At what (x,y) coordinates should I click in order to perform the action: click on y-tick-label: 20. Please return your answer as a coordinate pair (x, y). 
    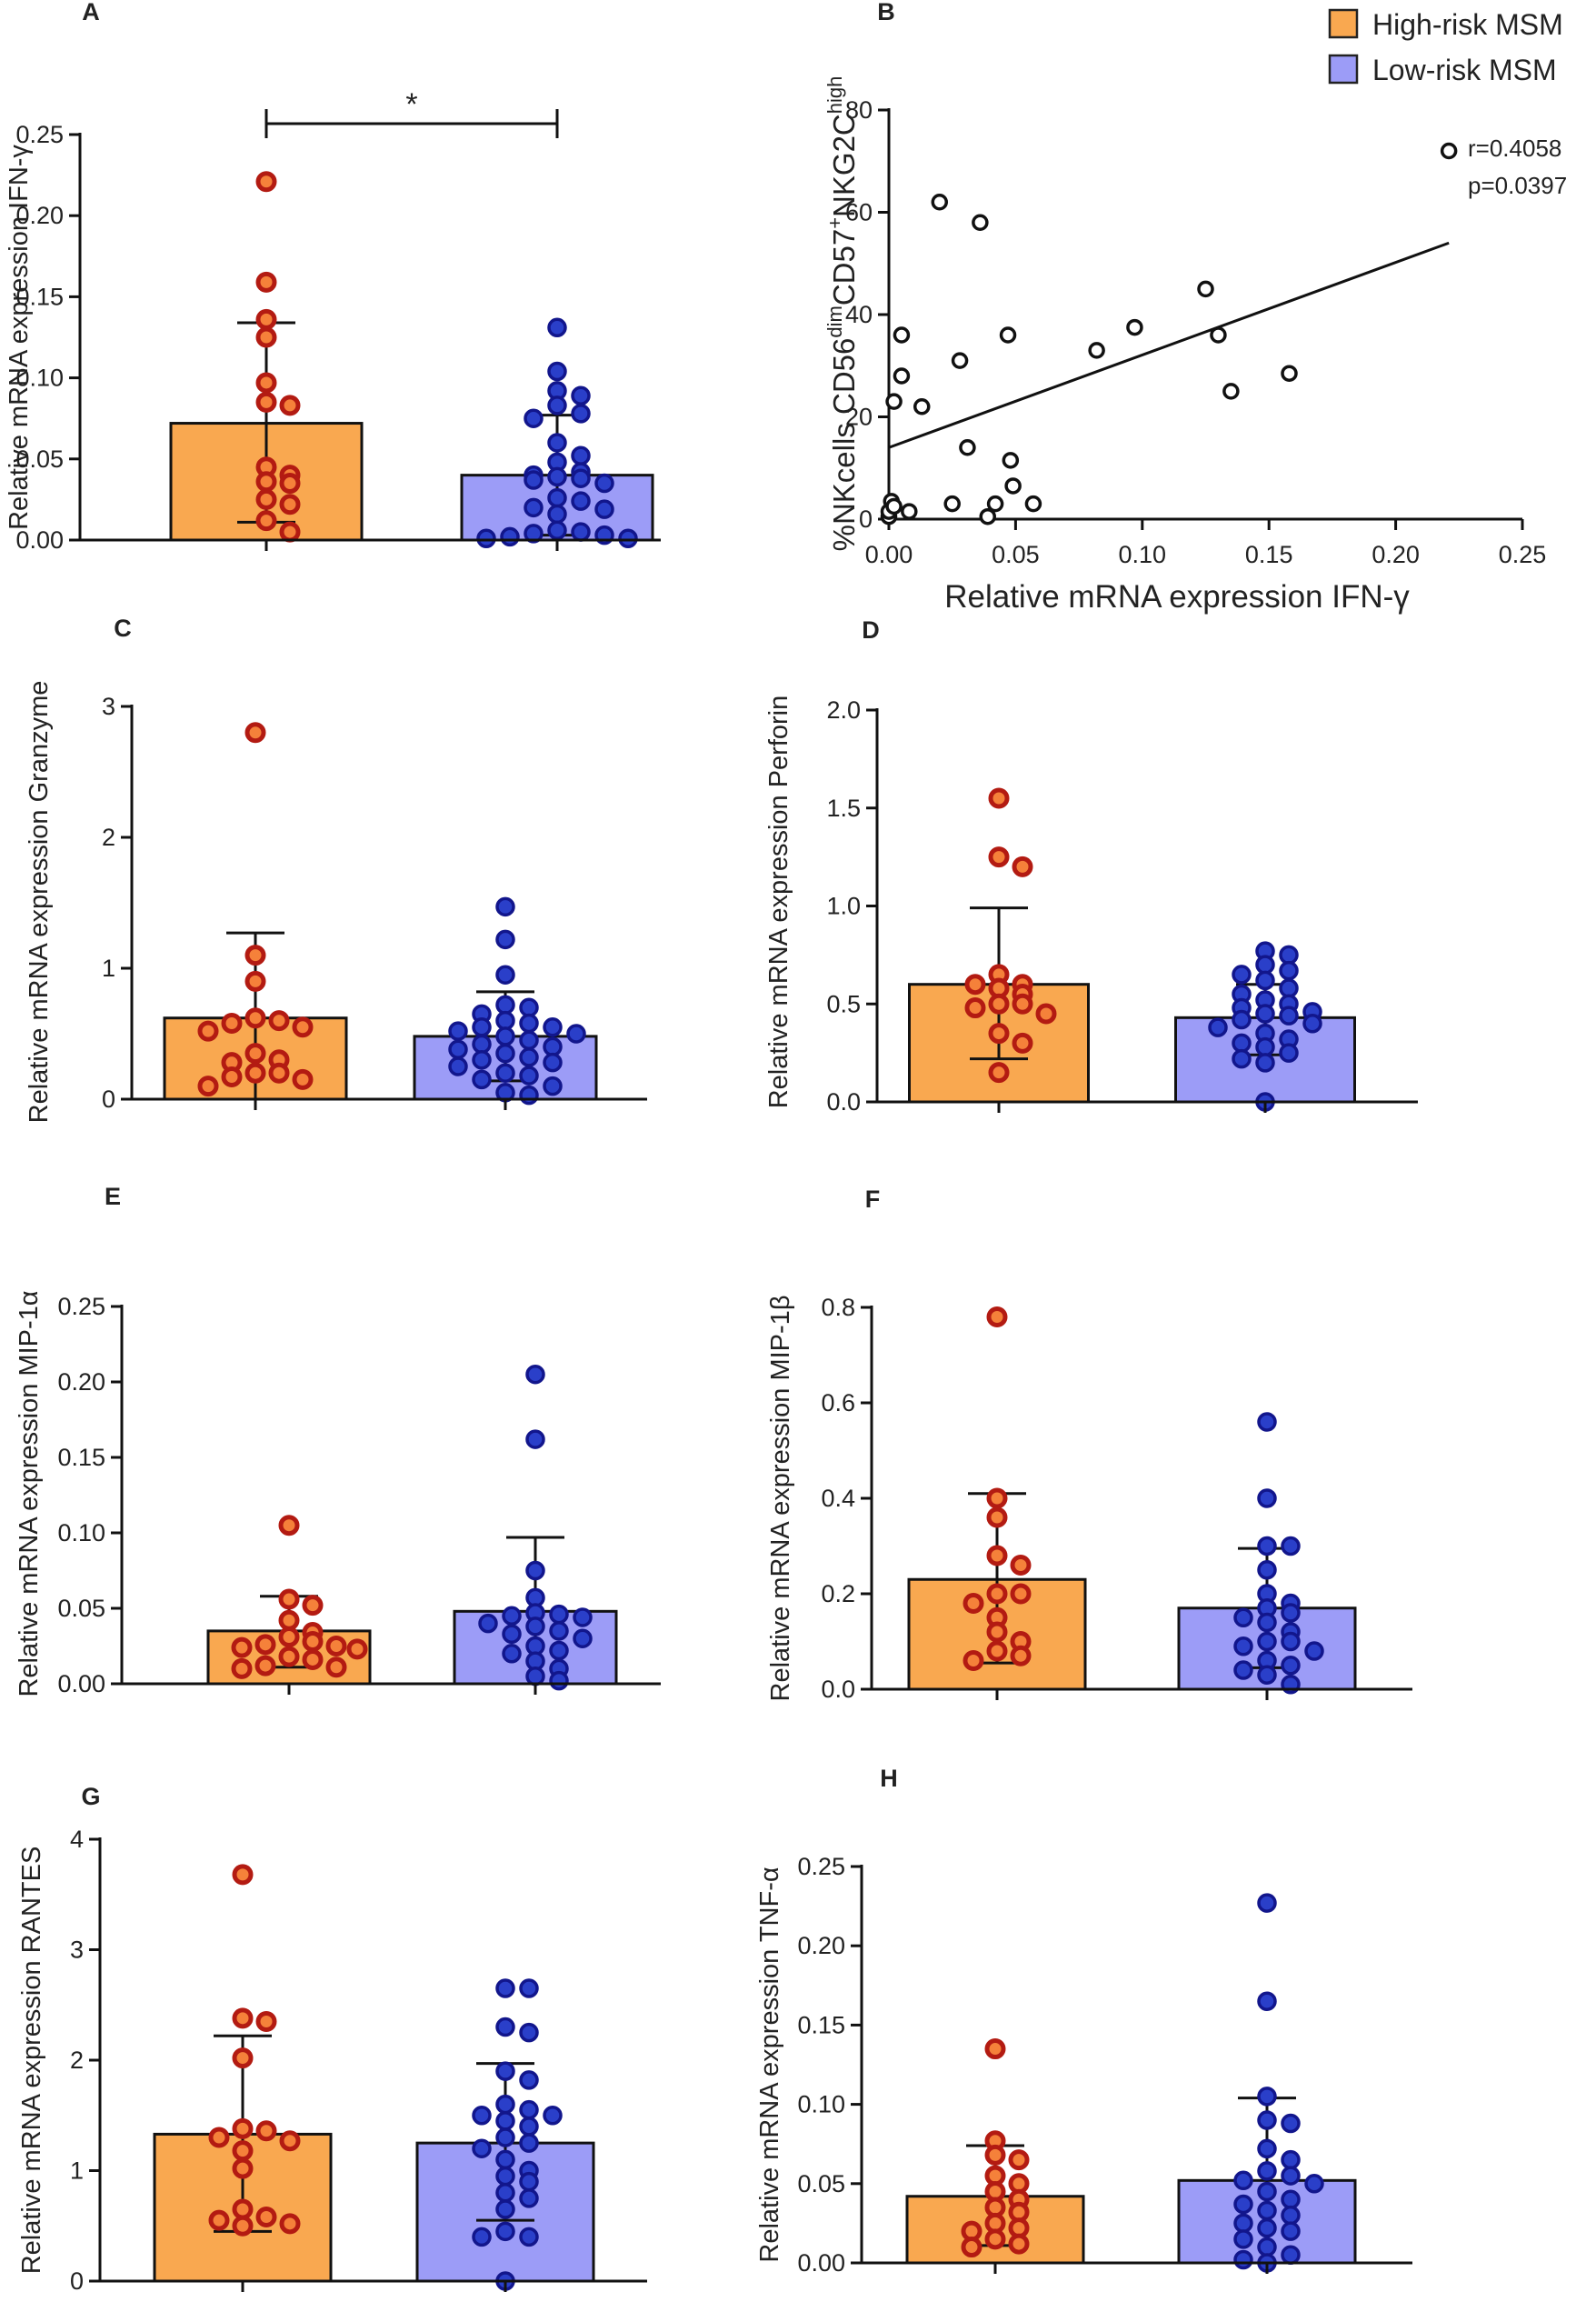
    Looking at the image, I should click on (859, 417).